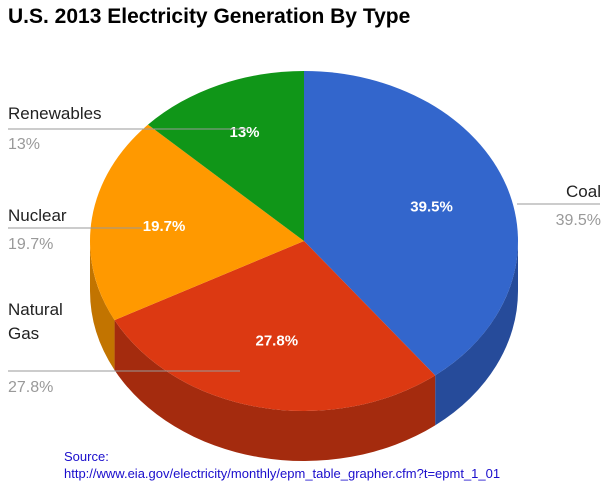  Describe the element at coordinates (244, 132) in the screenshot. I see `slice-value-label-renewables: 13%` at that location.